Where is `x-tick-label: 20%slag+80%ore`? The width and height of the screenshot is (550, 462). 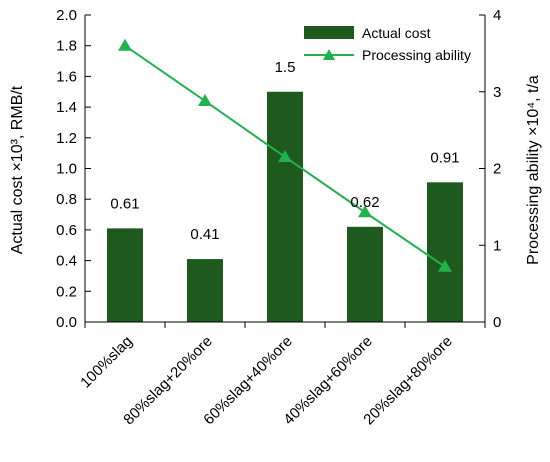
x-tick-label: 20%slag+80%ore is located at coordinates (407, 380).